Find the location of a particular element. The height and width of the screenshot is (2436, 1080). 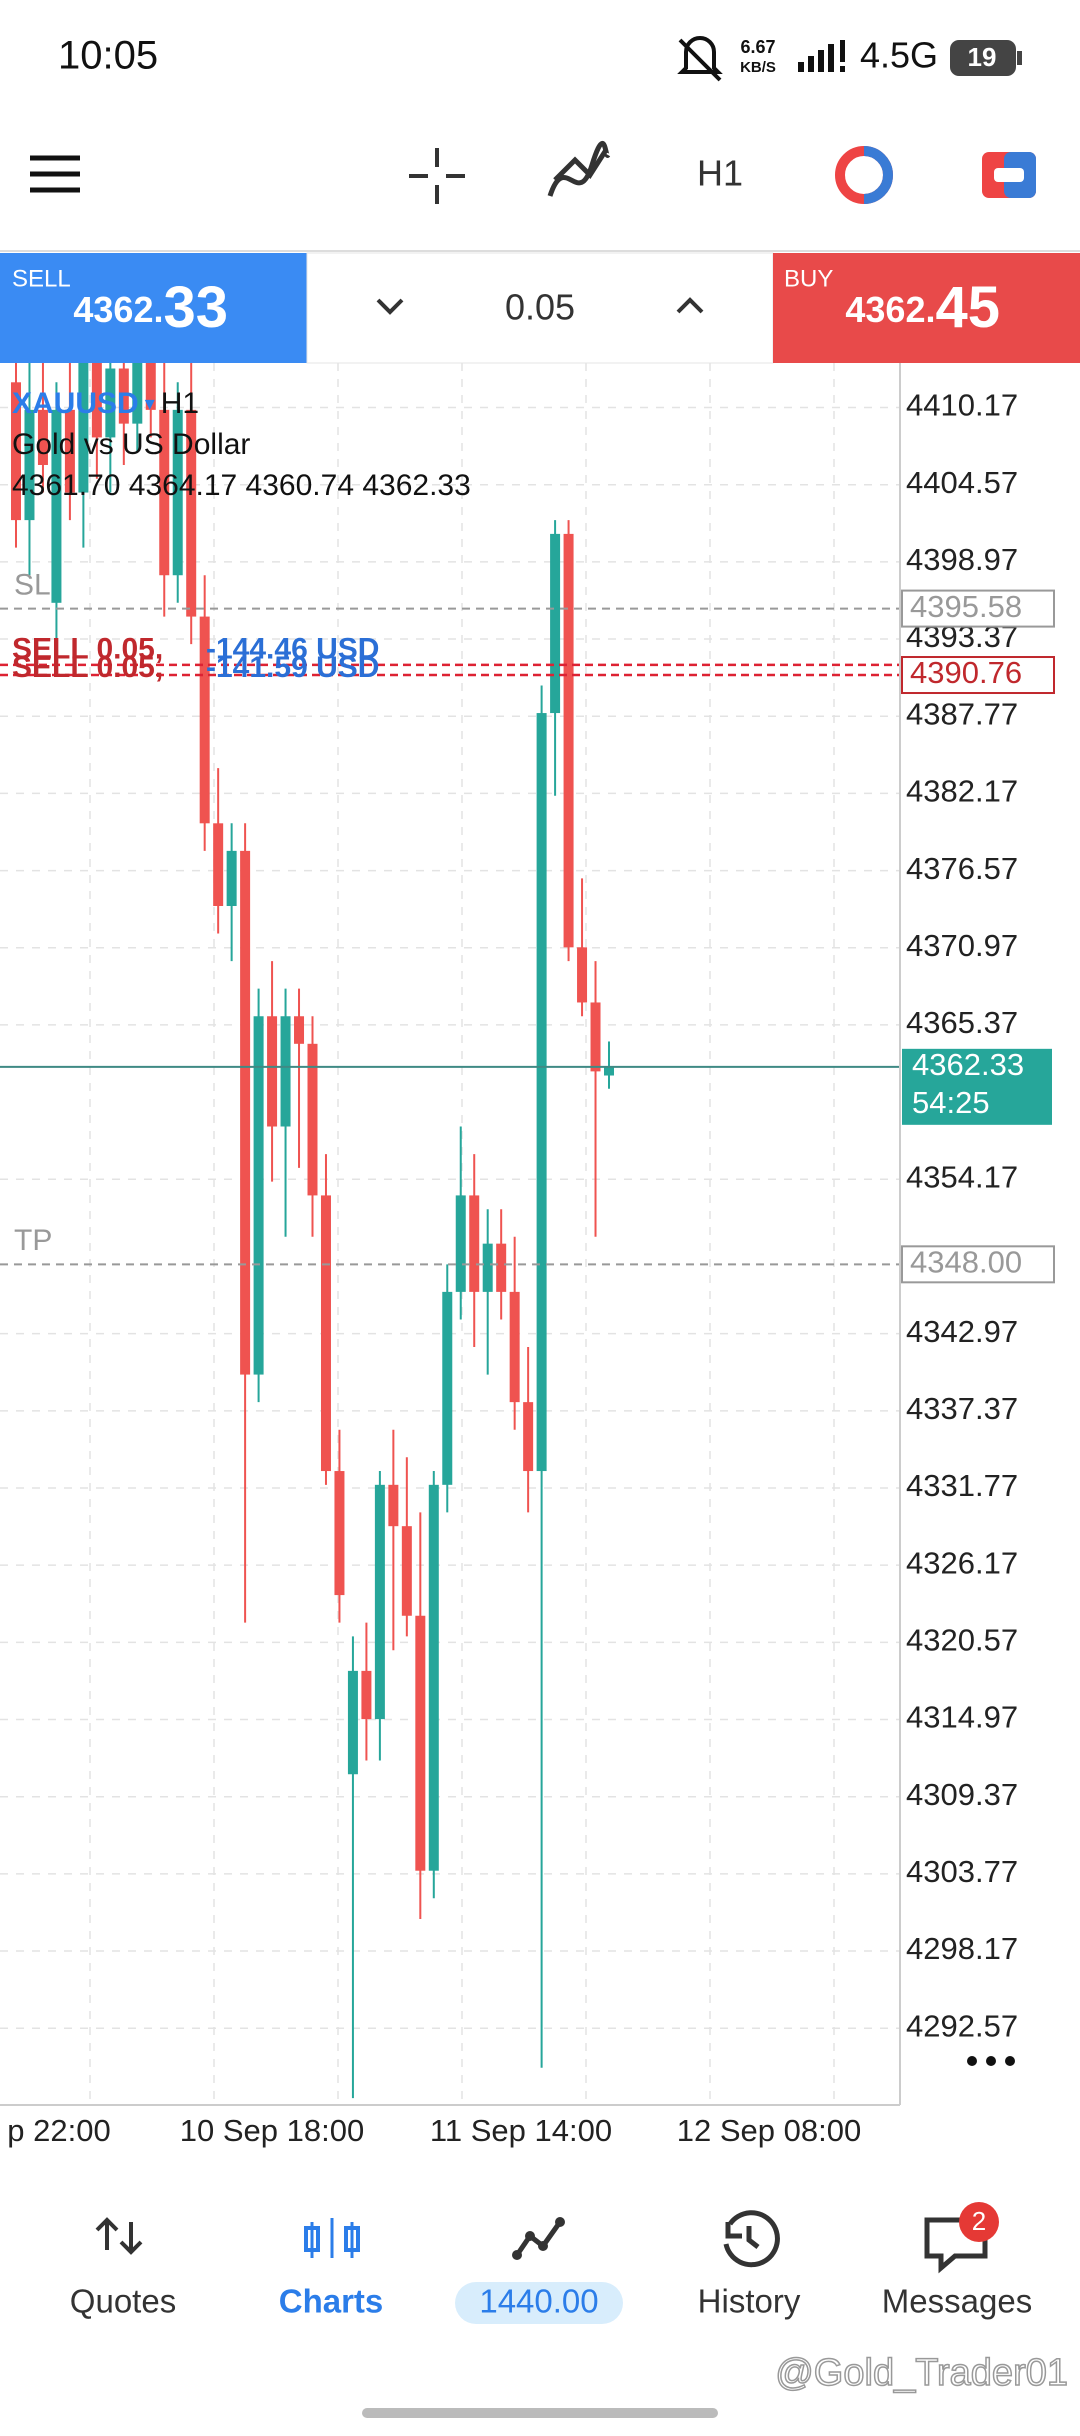

timeframe: H1 is located at coordinates (180, 403).